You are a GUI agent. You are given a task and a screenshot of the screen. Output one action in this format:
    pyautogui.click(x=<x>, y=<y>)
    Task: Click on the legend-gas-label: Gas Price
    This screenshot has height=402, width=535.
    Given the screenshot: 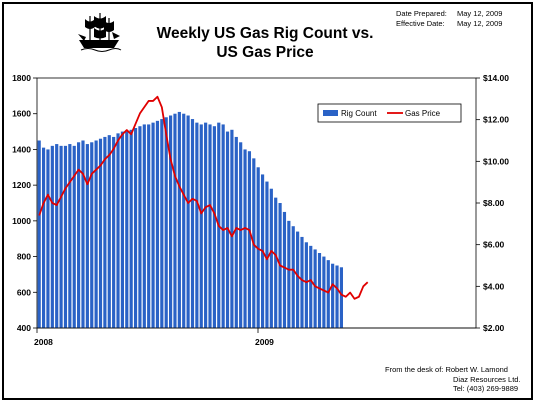 What is the action you would take?
    pyautogui.click(x=423, y=113)
    